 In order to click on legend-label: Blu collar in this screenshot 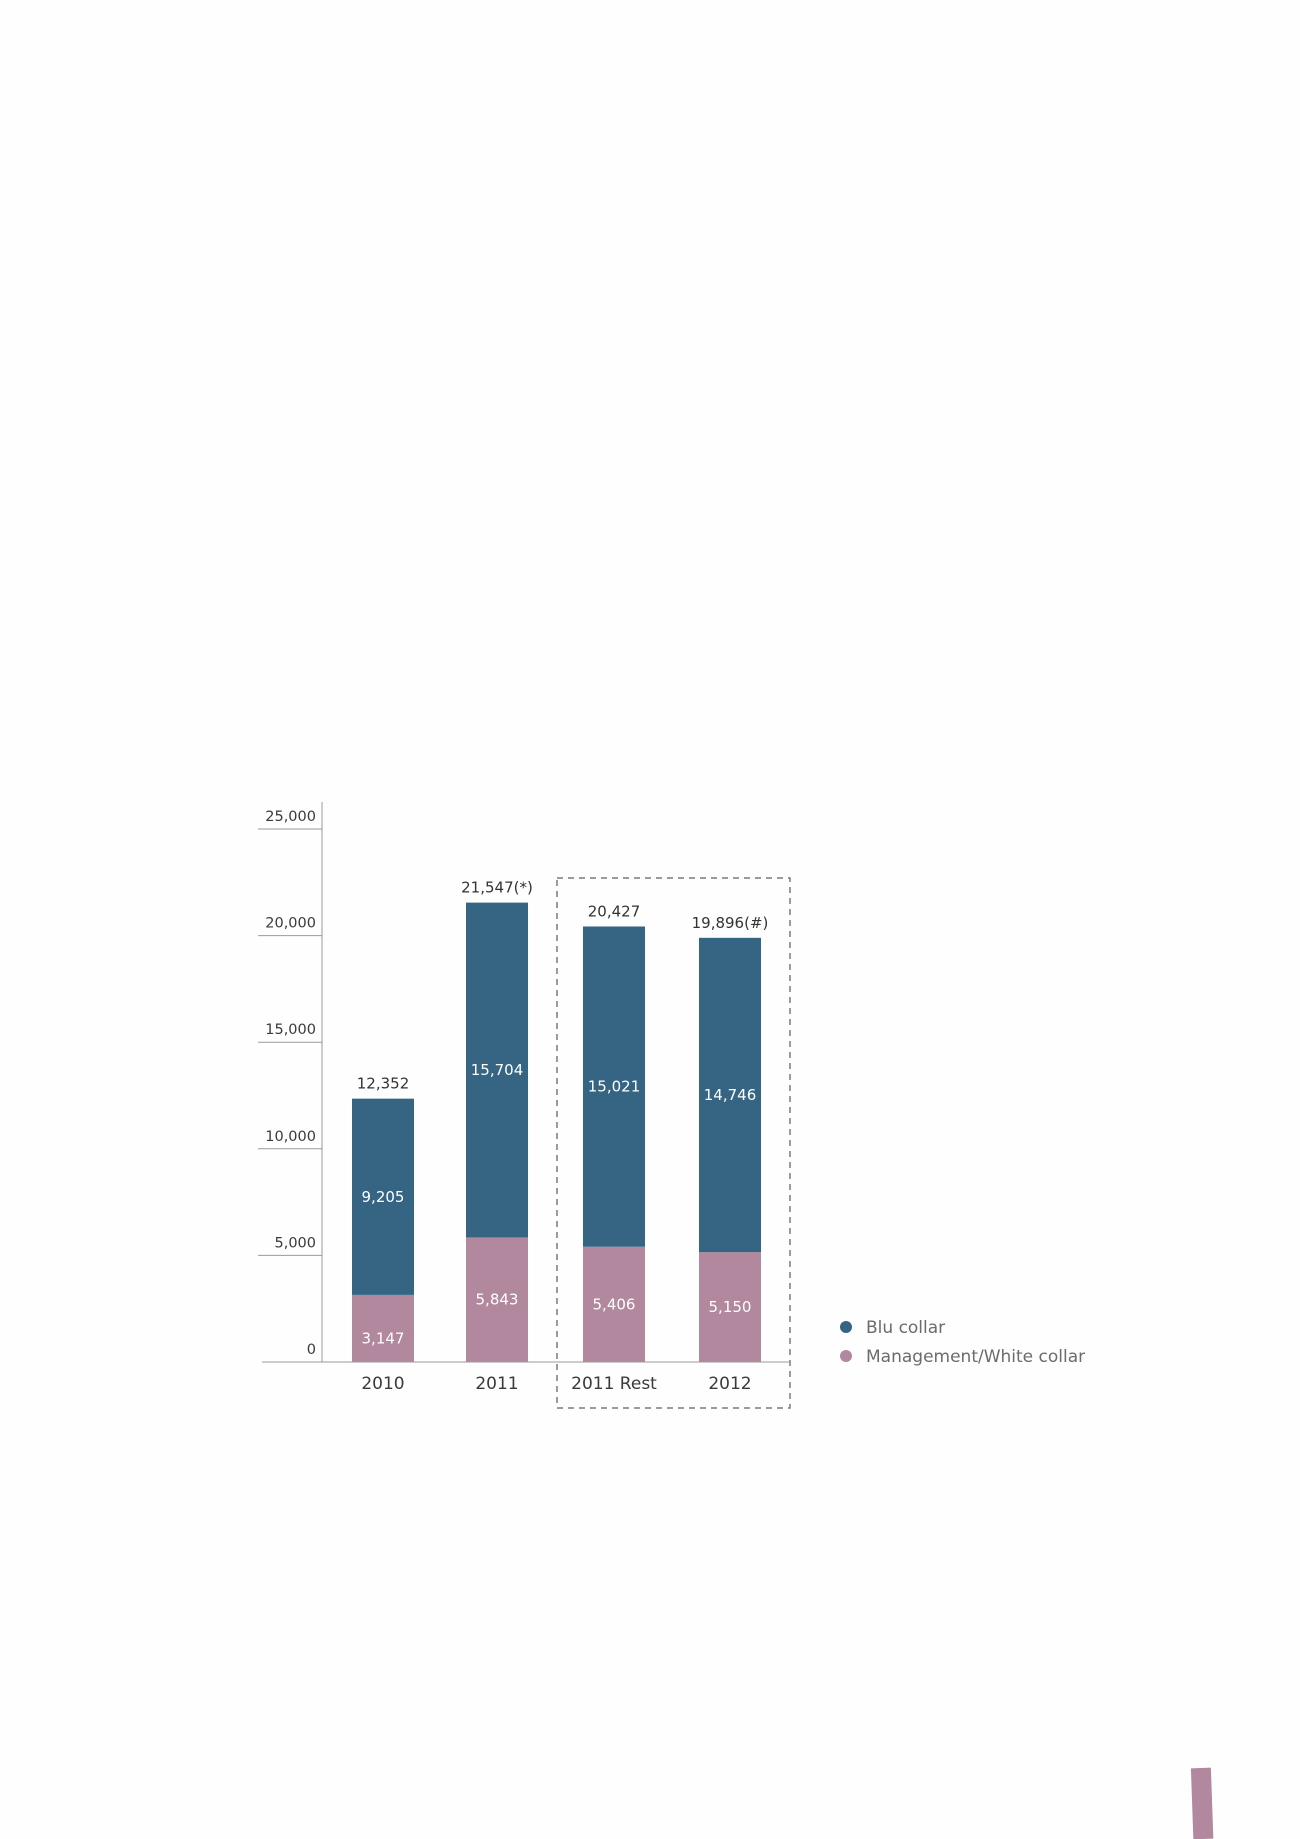, I will do `click(905, 1328)`.